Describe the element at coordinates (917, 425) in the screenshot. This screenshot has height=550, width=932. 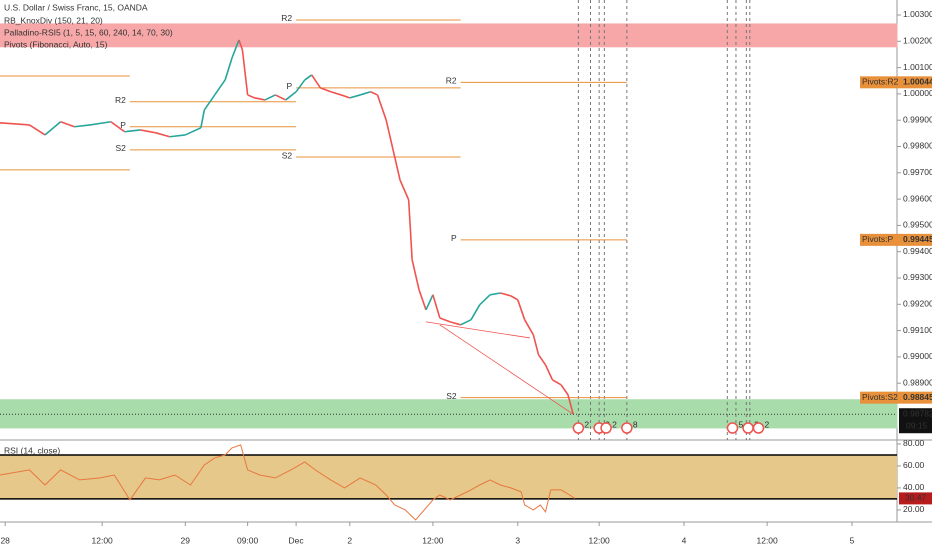
I see `countdown: 09:15` at that location.